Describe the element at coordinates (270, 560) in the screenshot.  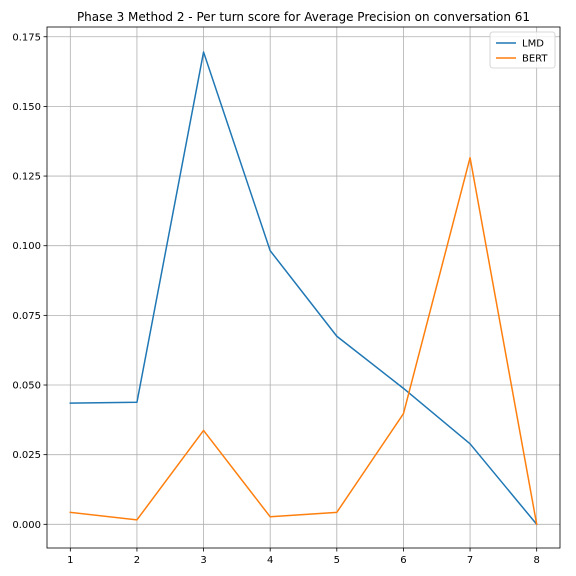
I see `x-tick-label: 4` at that location.